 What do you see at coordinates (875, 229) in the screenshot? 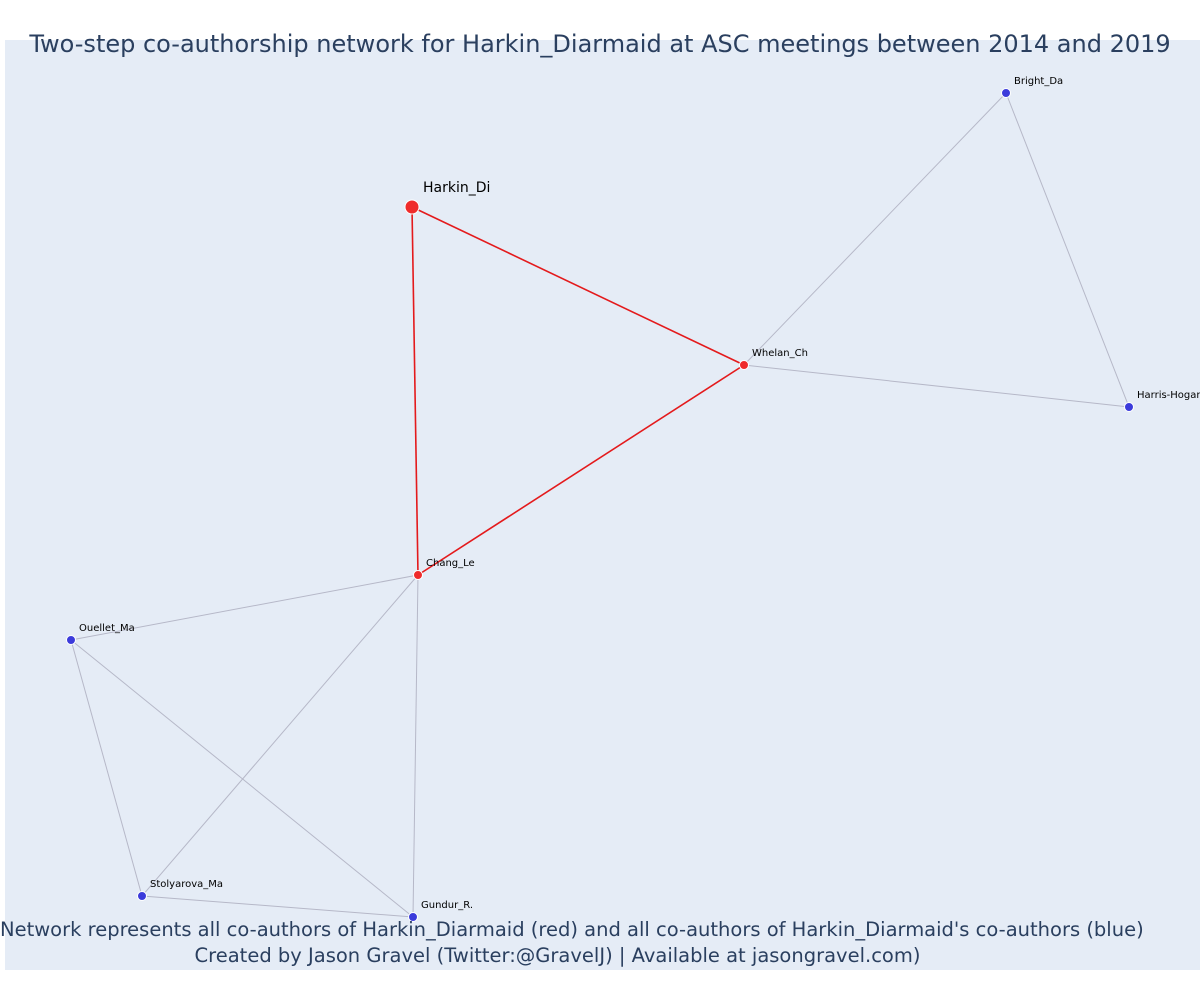
I see `edge-Whelan_Ch-Bright_Da` at bounding box center [875, 229].